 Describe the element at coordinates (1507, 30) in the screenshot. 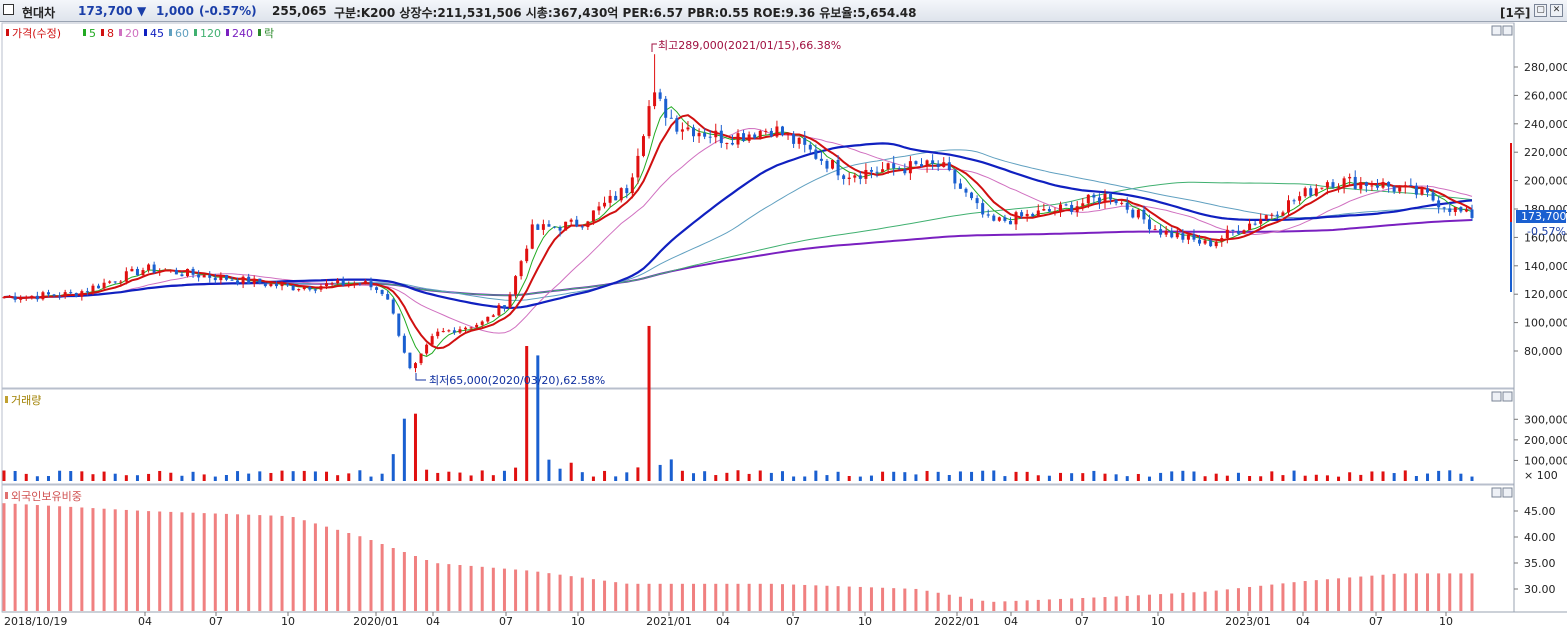

I see `price-panel-close-button` at that location.